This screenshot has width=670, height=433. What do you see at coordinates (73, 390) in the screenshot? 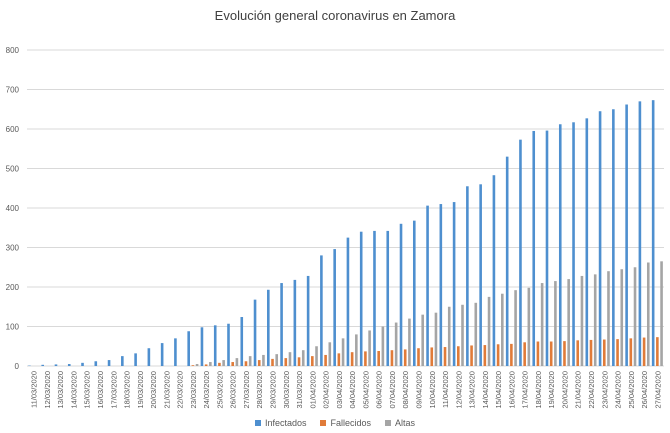
I see `x-tick-label: 14/03/2020` at bounding box center [73, 390].